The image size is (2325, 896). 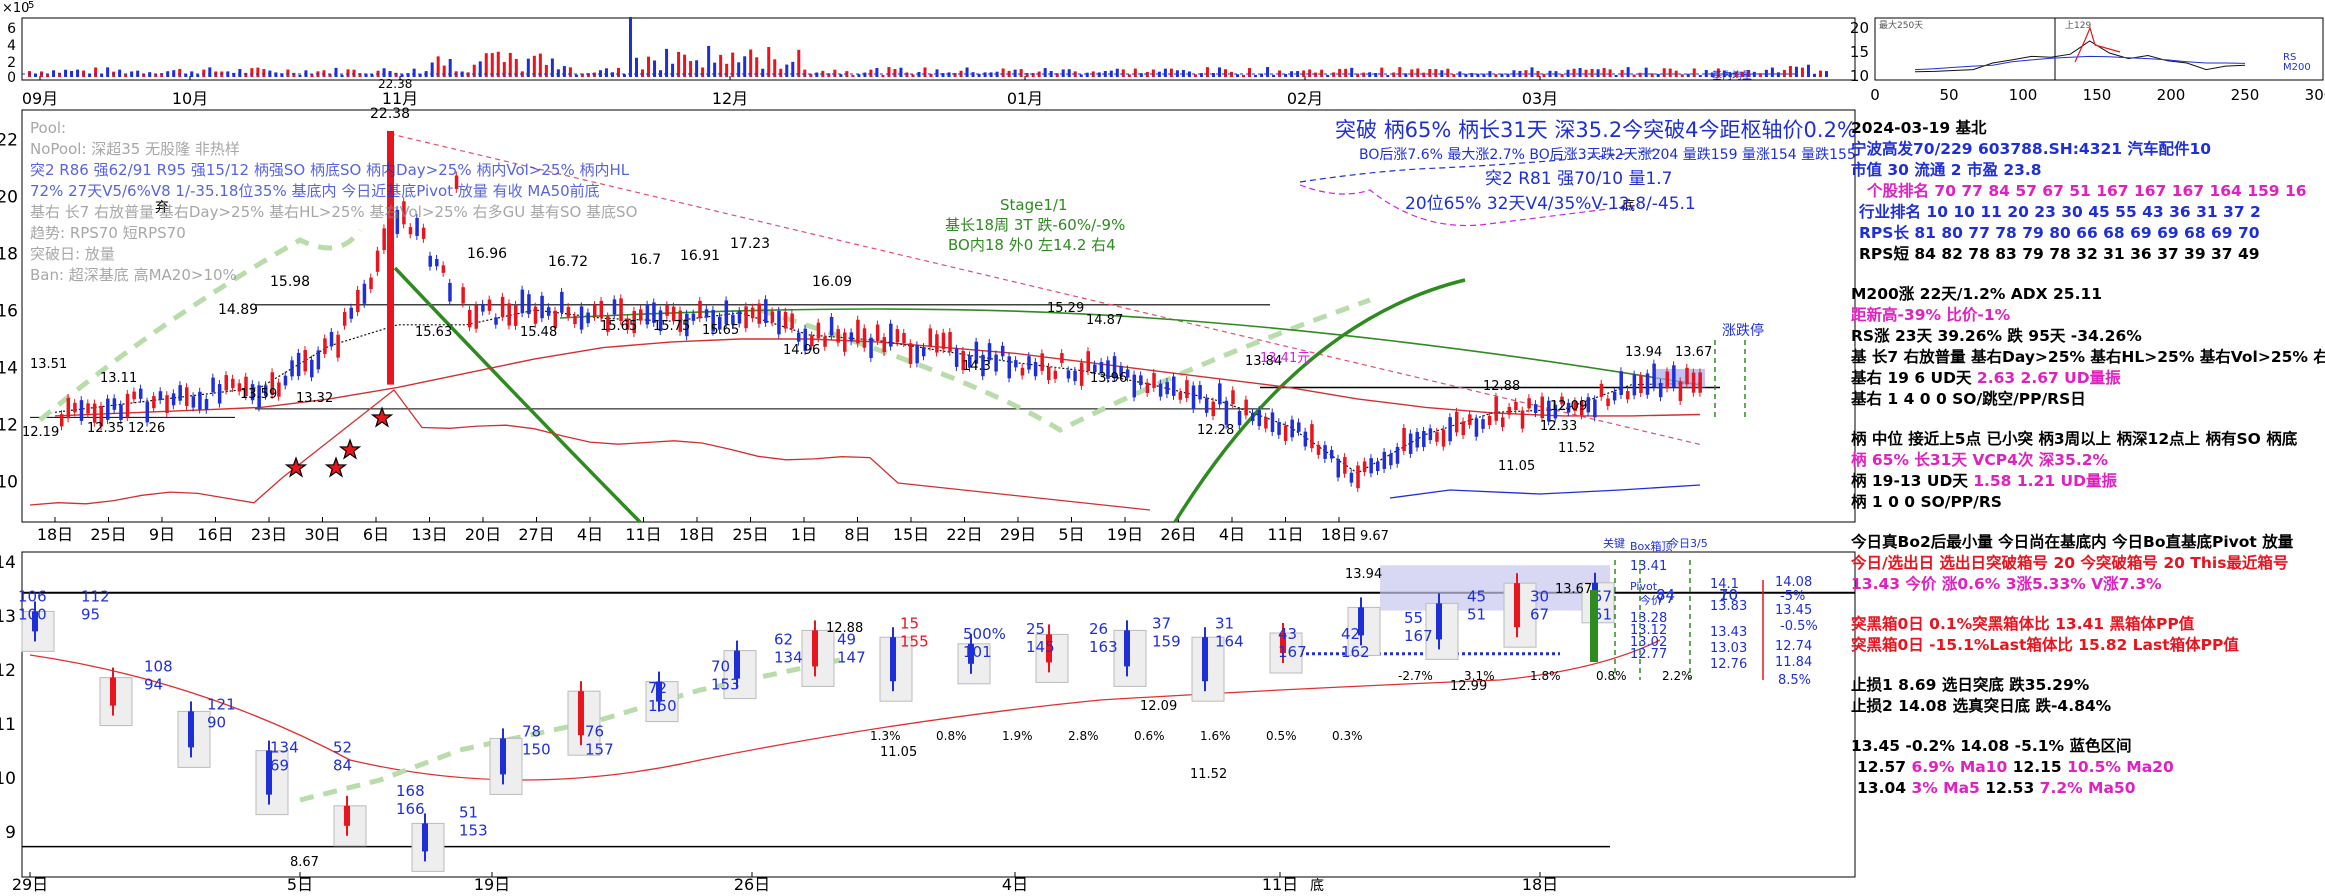 What do you see at coordinates (2087, 254) in the screenshot?
I see `rps-short-values: 84 82 78 83 79 78 32 31 36 37 39 37 49` at bounding box center [2087, 254].